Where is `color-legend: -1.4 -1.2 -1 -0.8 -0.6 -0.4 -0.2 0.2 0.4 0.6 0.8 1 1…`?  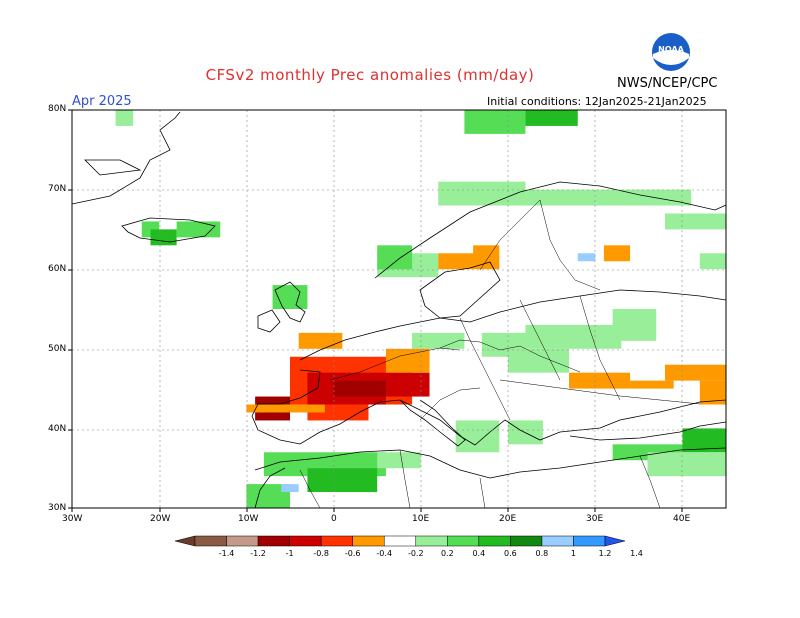 color-legend: -1.4 -1.2 -1 -0.8 -0.6 -0.4 -0.2 0.2 0.4 0.6 0.8 1 1… is located at coordinates (408, 546).